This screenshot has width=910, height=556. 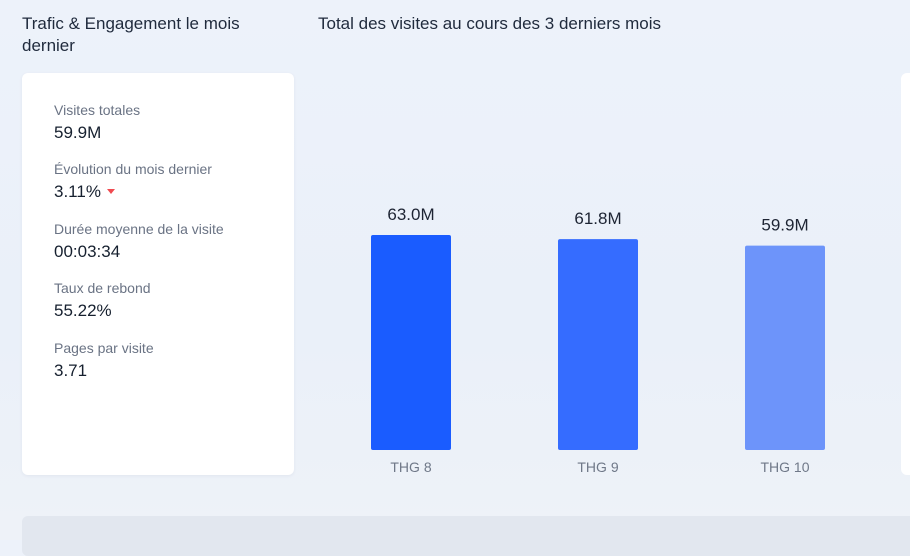 What do you see at coordinates (133, 169) in the screenshot?
I see `metric-label: Évolution du mois dernier` at bounding box center [133, 169].